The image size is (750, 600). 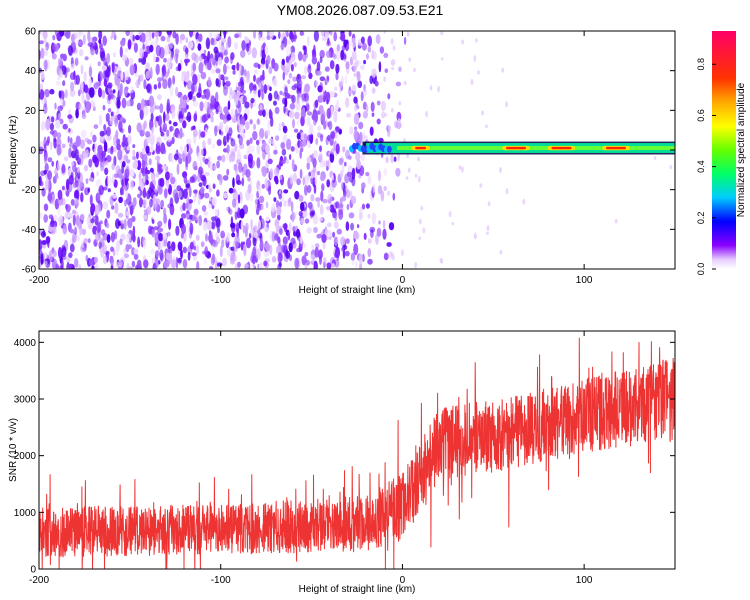 I want to click on colorbar-tick-label: 0.2, so click(x=701, y=218).